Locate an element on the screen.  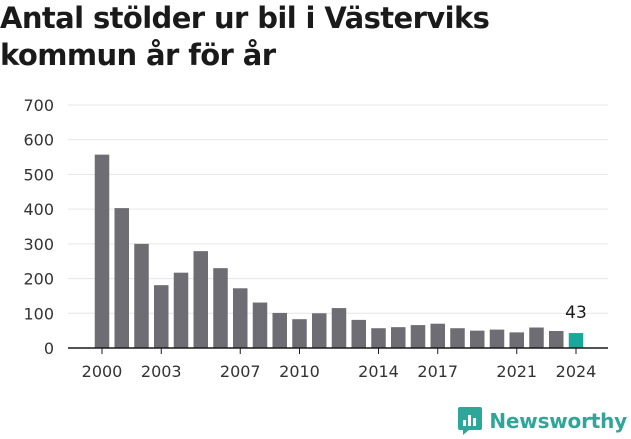
y-tick-label: 500 is located at coordinates (38, 174).